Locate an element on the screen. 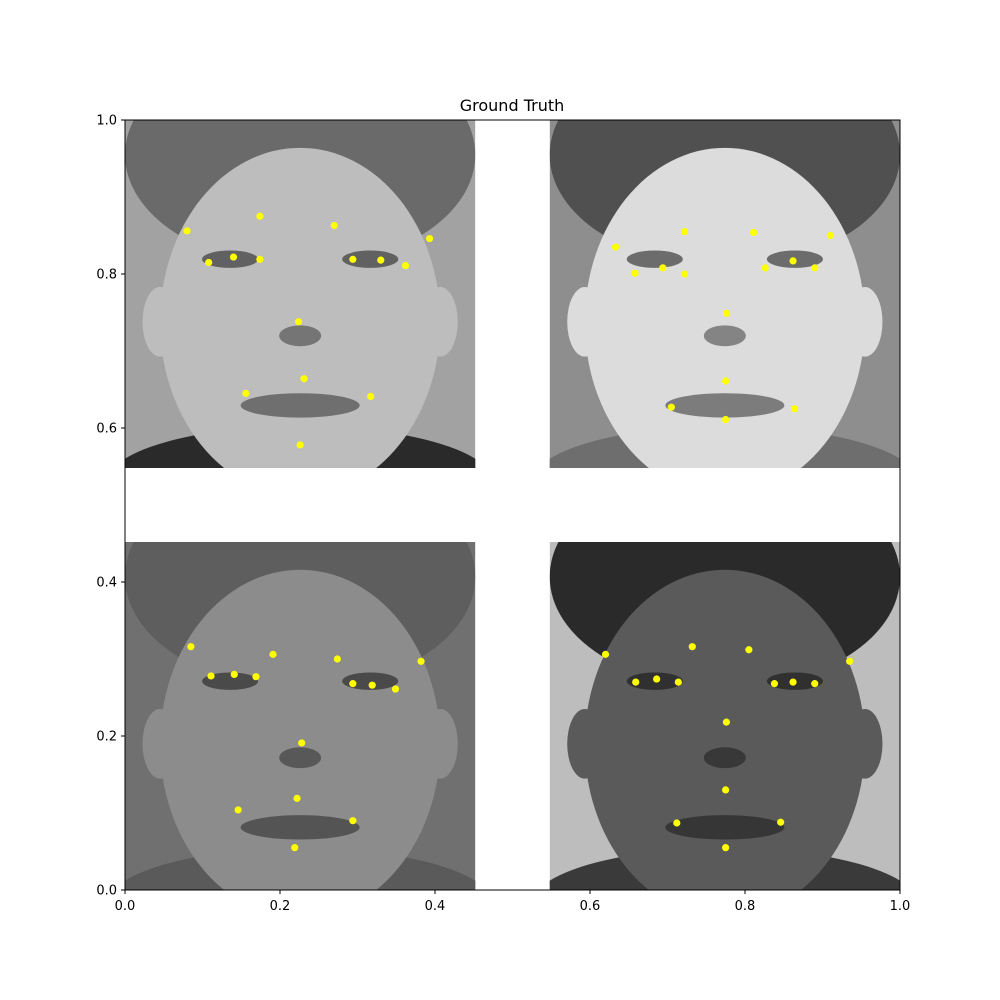  bottom-right-face-image is located at coordinates (724, 716).